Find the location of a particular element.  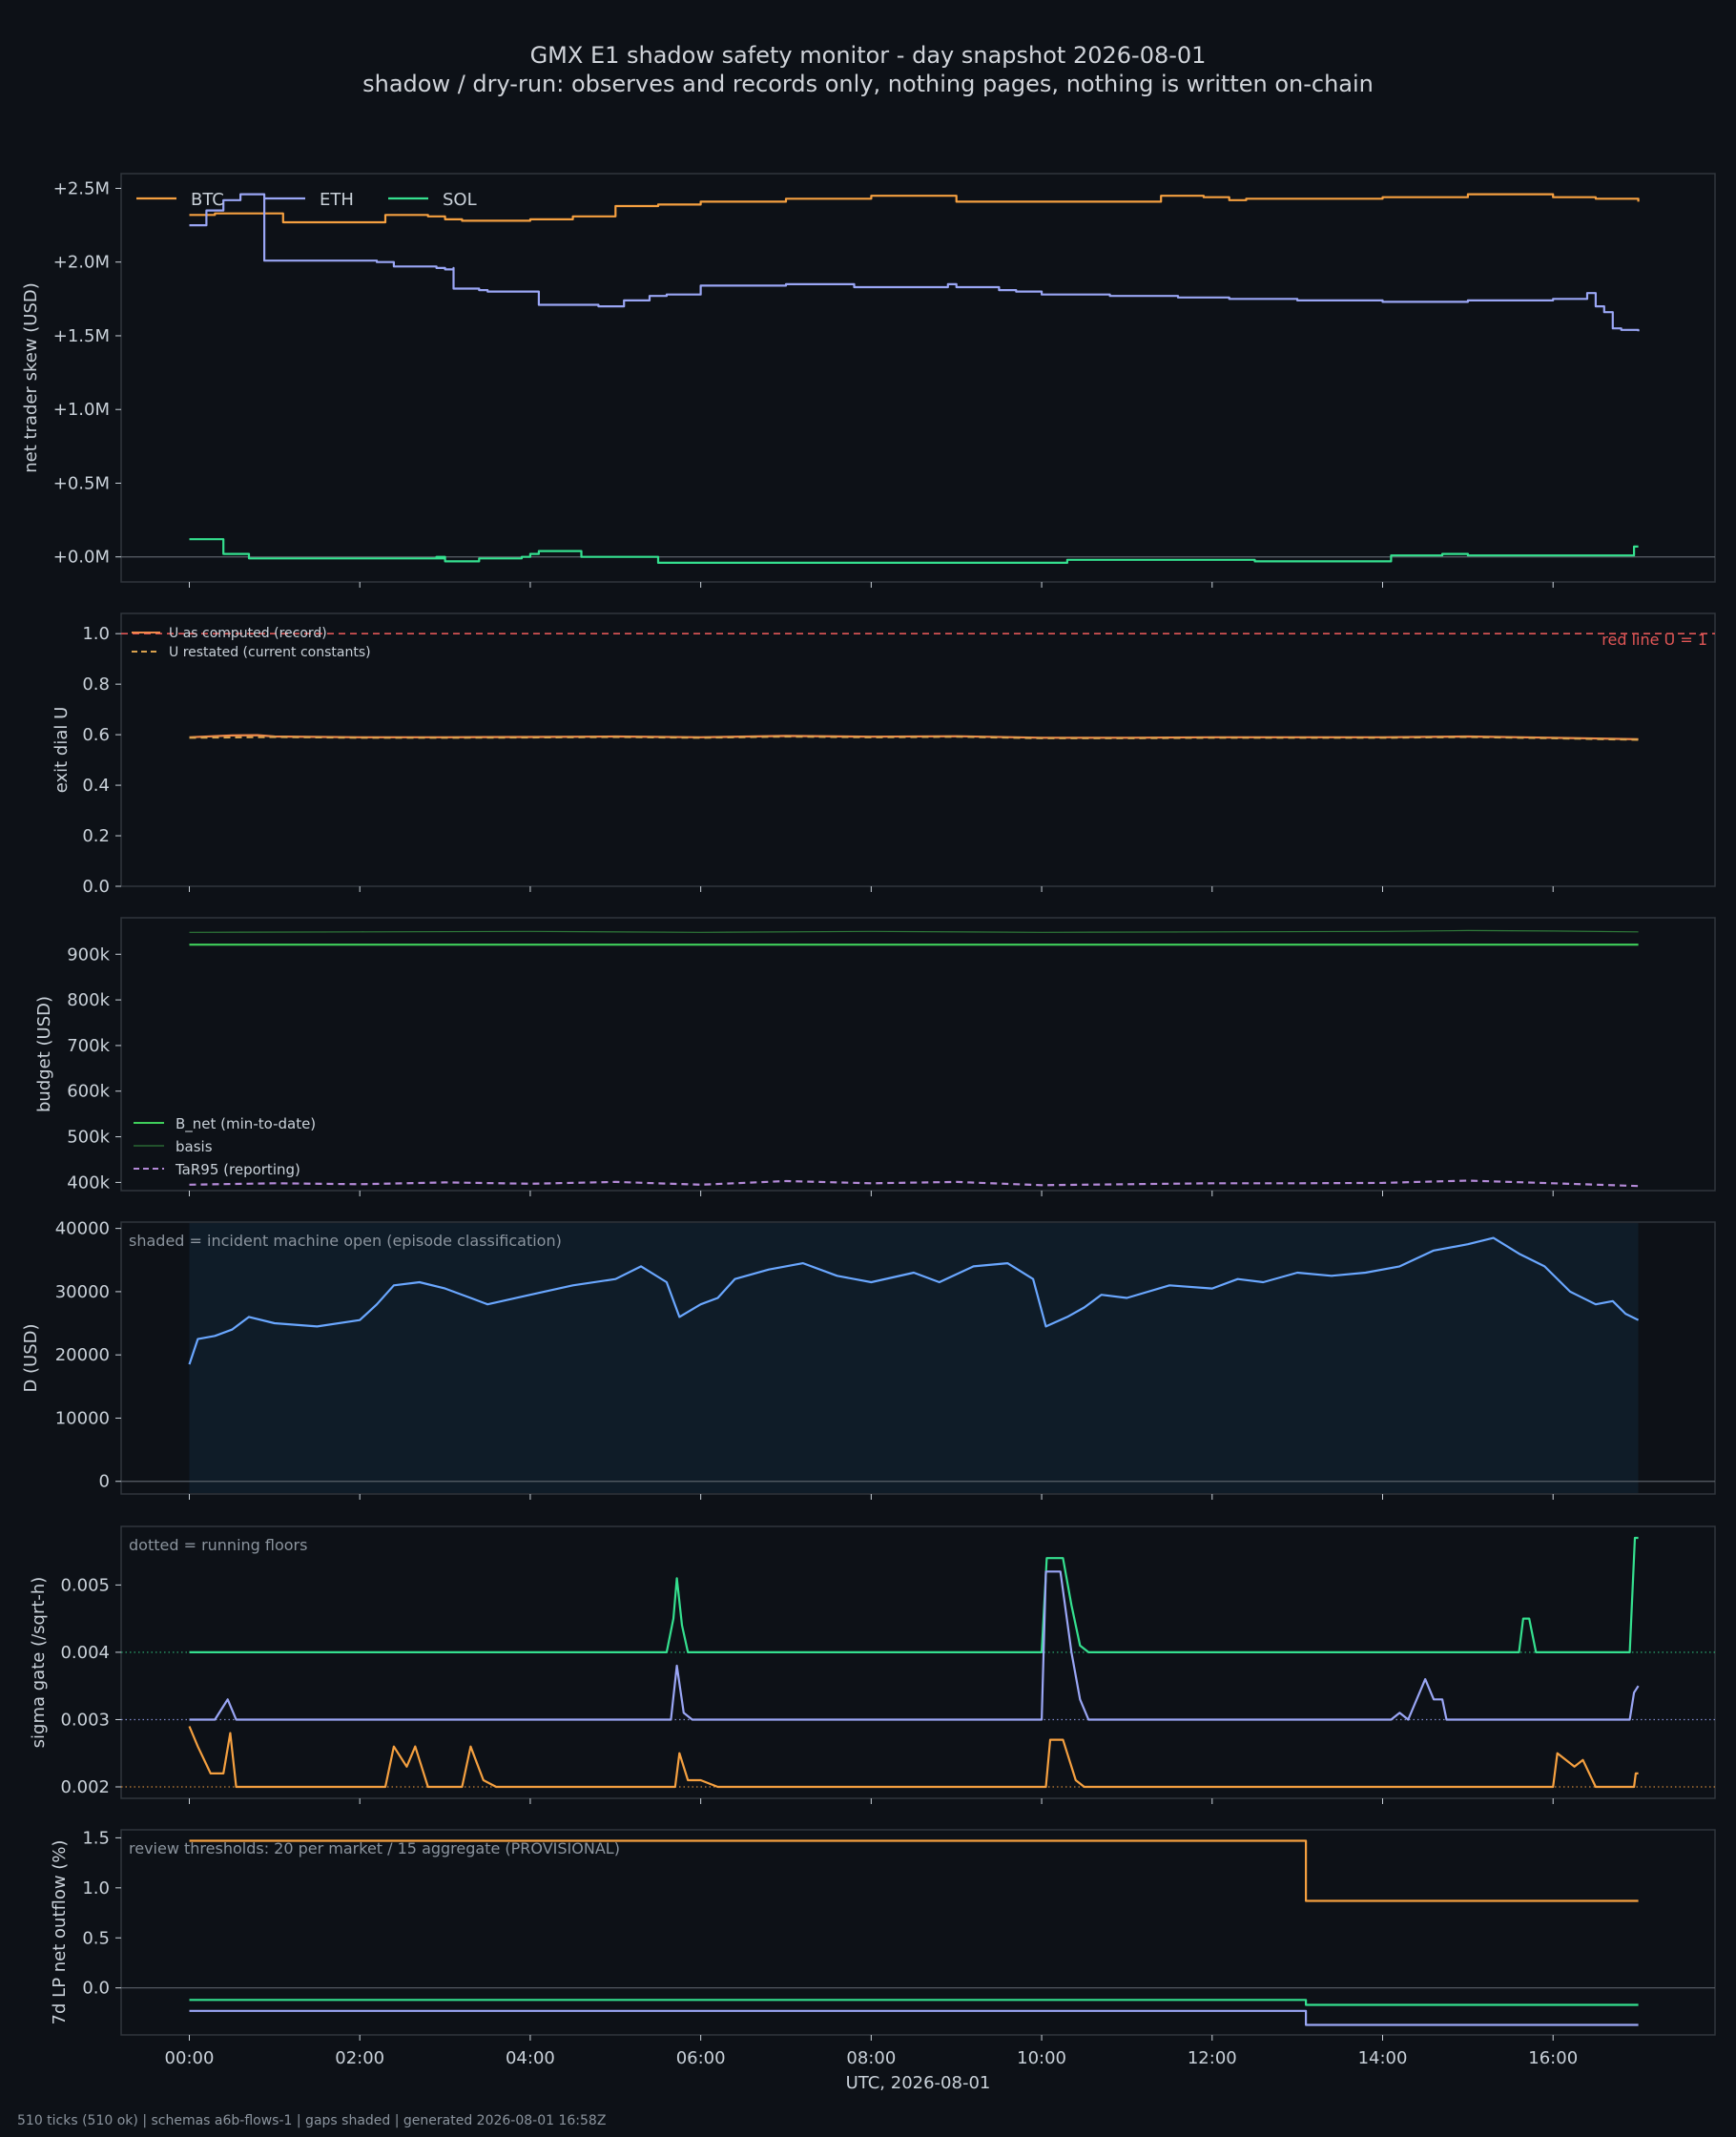

panel-lp_outflow is located at coordinates (915, 1935).